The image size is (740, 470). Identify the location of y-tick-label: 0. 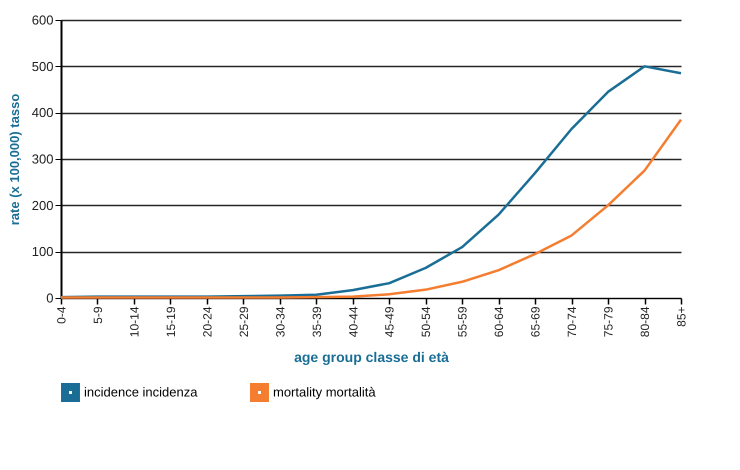
(50, 298).